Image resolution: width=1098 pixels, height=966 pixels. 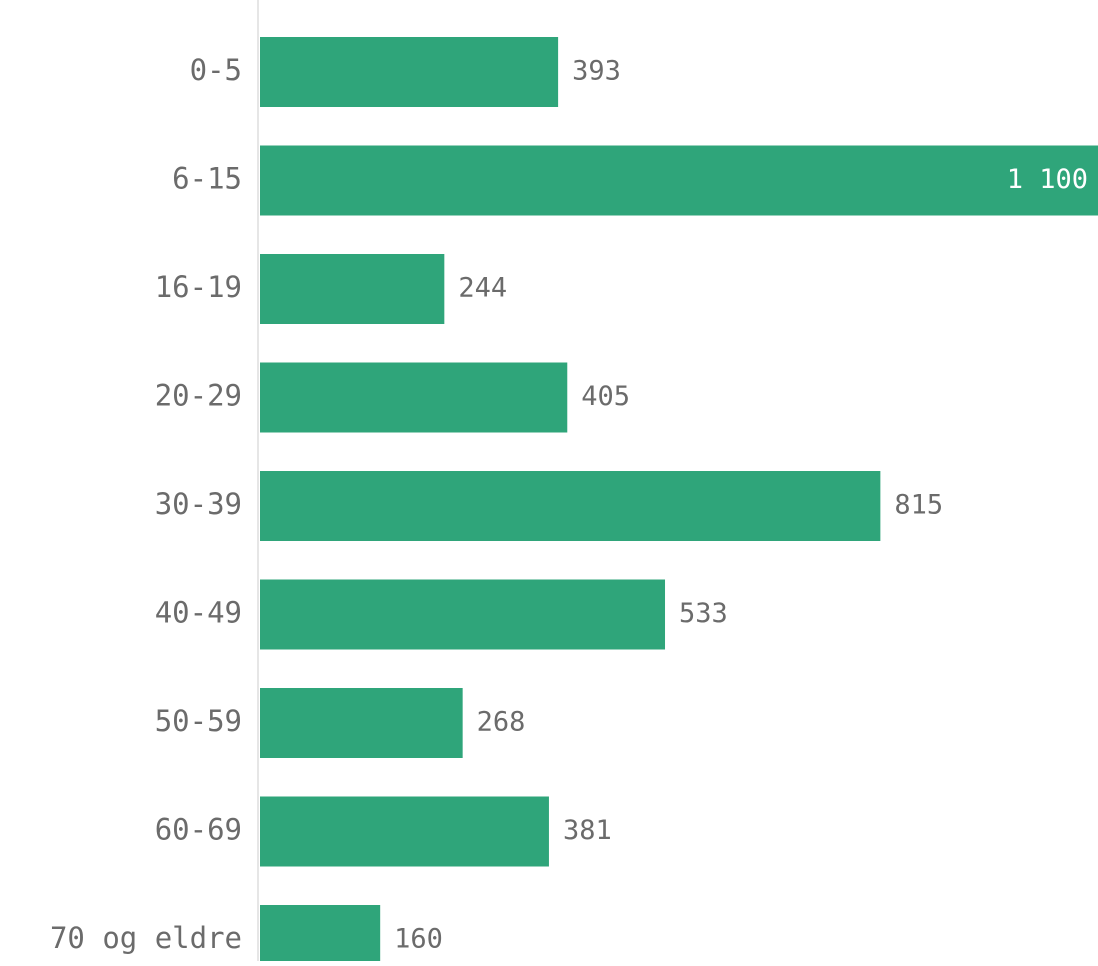 What do you see at coordinates (198, 830) in the screenshot?
I see `category-label: 60-69` at bounding box center [198, 830].